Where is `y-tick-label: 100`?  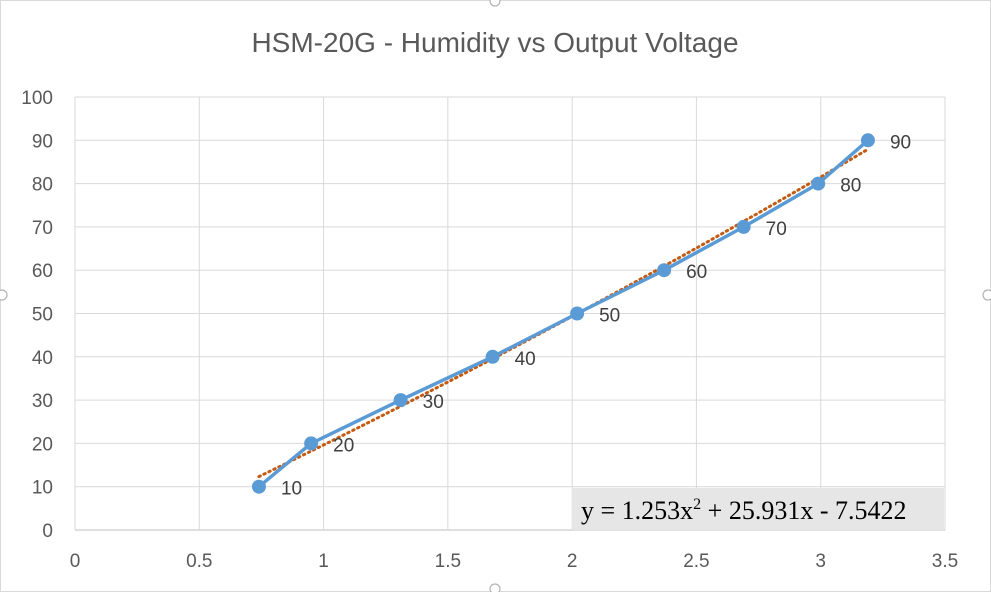 y-tick-label: 100 is located at coordinates (37, 98).